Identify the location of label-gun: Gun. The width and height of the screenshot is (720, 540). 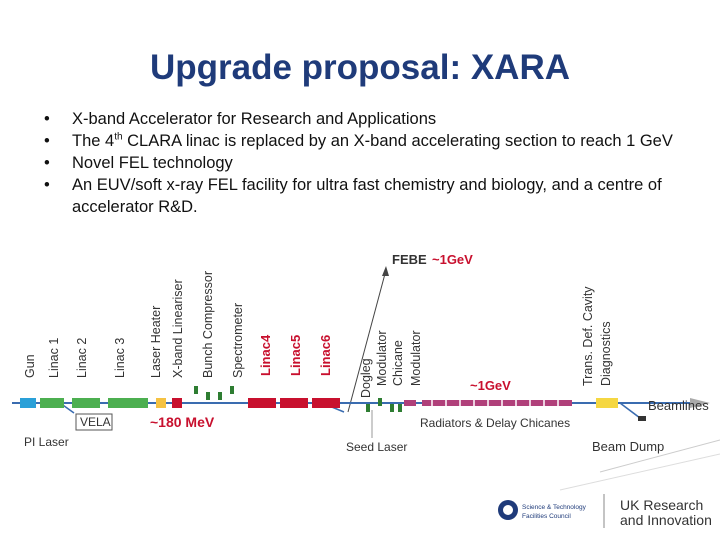
(30, 366).